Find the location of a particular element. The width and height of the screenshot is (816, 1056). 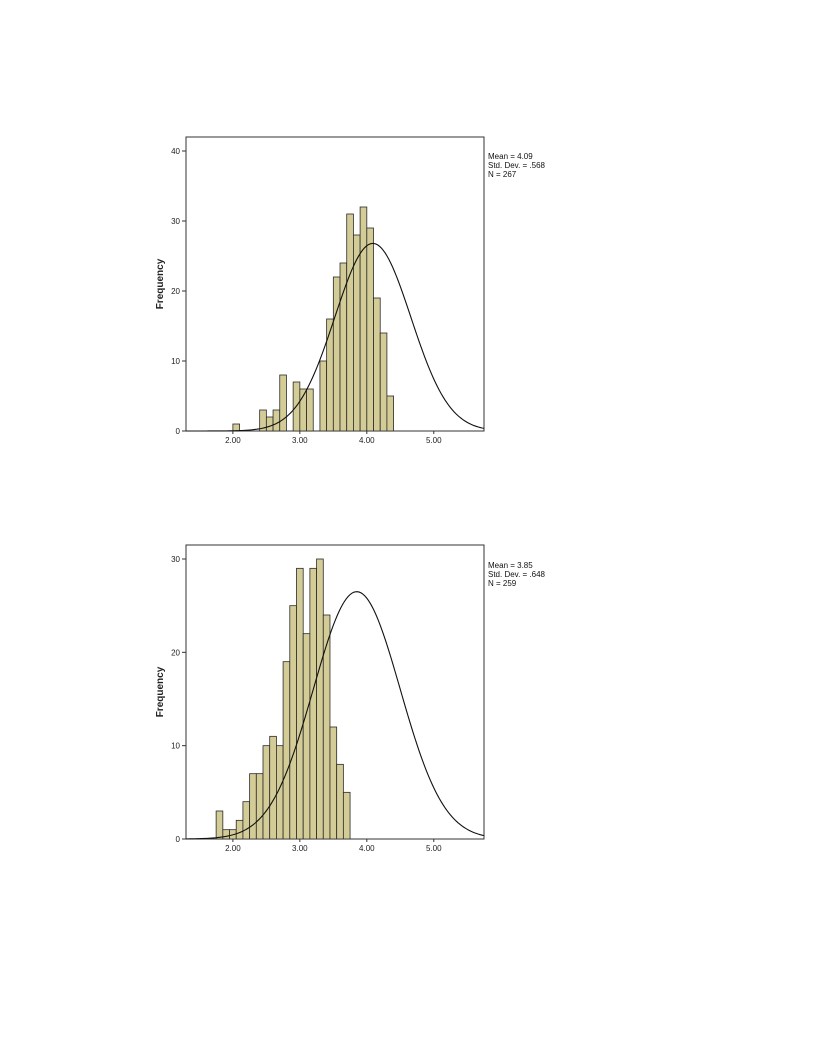

histogram-chart-2: 0 10 20 30 2.00 3.00 4.00 5.00 Frequency is located at coordinates (320, 698).